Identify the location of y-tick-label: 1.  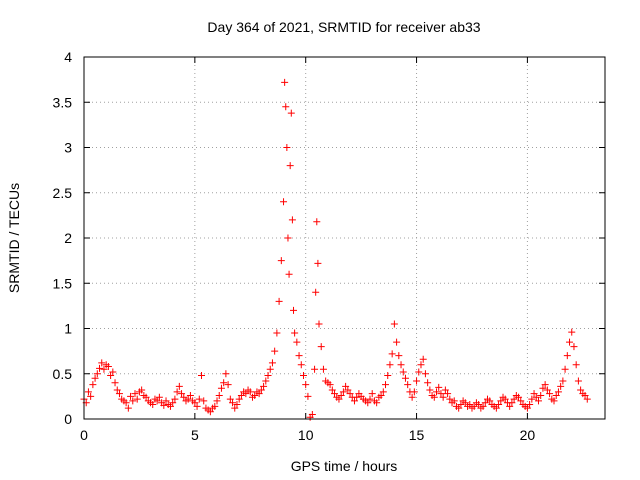
(68, 329).